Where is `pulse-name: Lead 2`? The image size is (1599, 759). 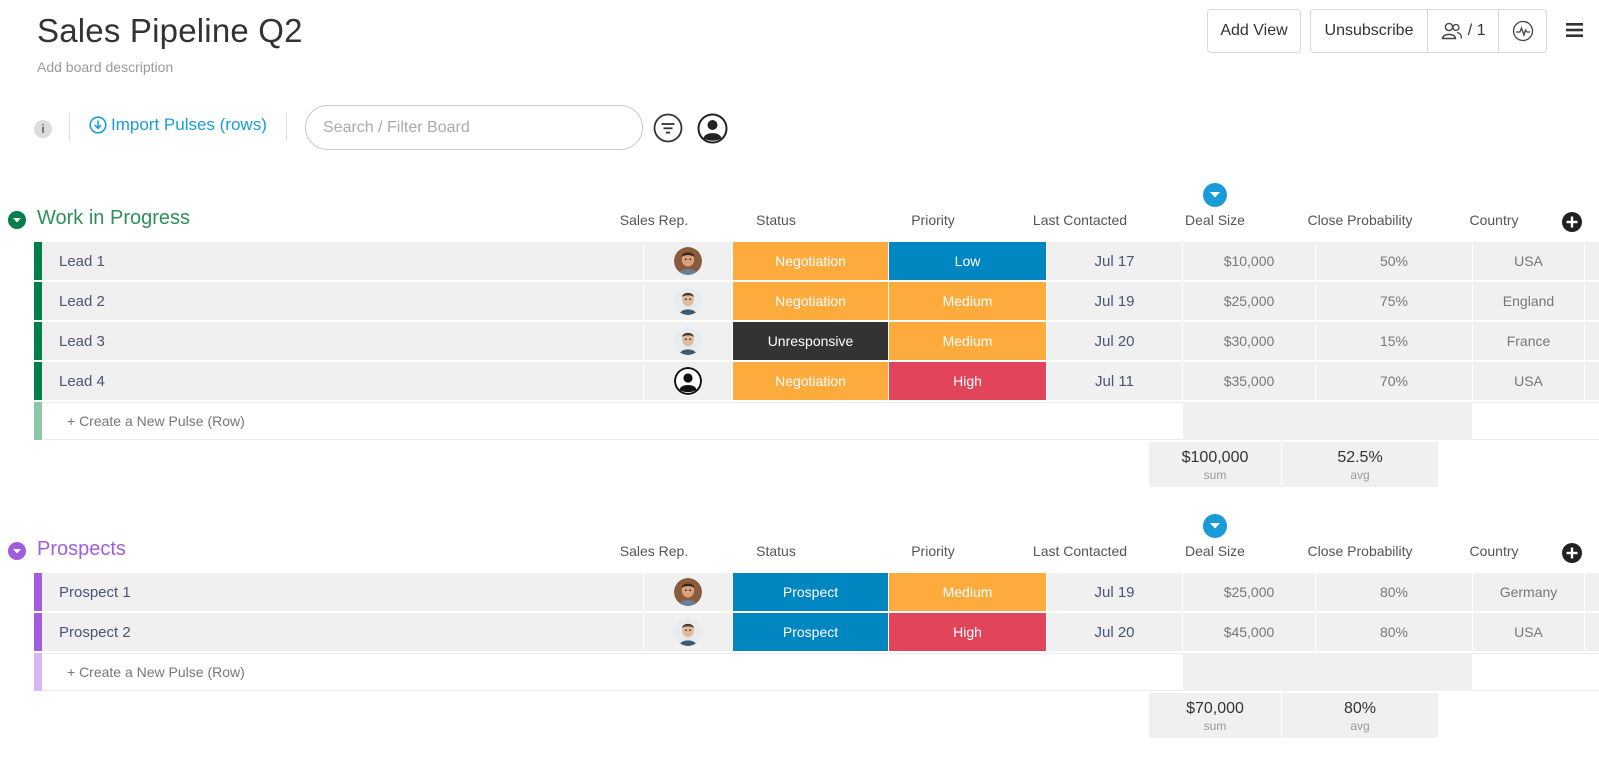 pulse-name: Lead 2 is located at coordinates (342, 301).